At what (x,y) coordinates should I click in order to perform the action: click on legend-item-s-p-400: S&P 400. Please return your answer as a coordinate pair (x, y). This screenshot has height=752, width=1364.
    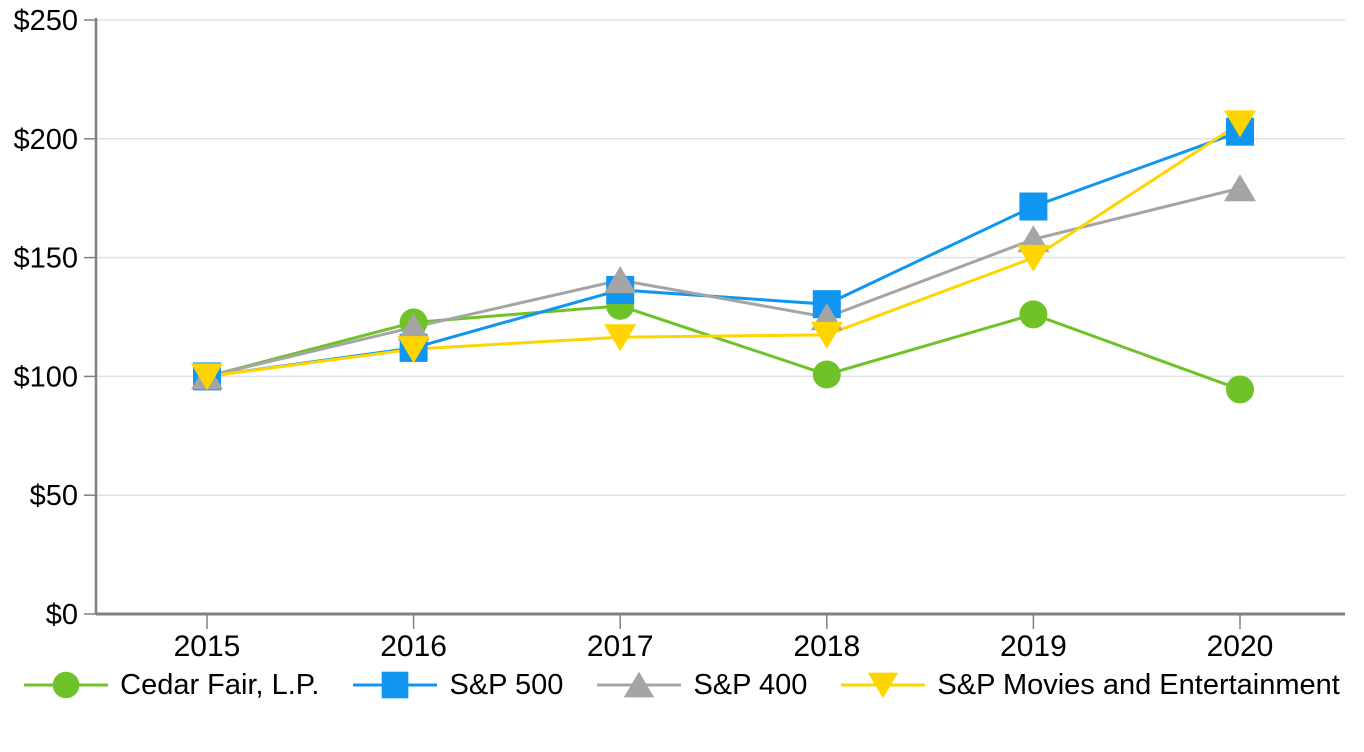
    Looking at the image, I should click on (702, 685).